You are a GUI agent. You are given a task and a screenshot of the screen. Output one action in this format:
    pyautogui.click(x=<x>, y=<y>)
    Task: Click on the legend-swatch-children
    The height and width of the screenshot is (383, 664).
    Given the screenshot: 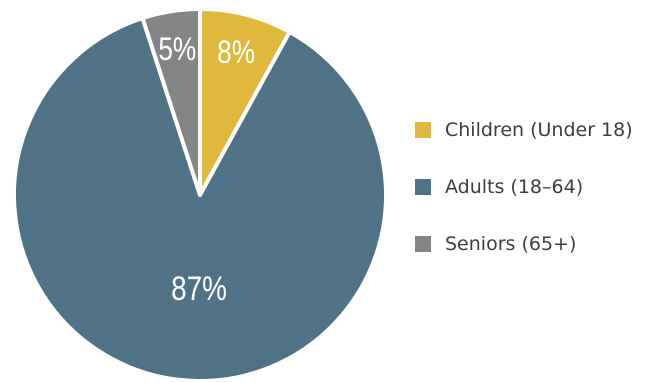 What is the action you would take?
    pyautogui.click(x=423, y=130)
    